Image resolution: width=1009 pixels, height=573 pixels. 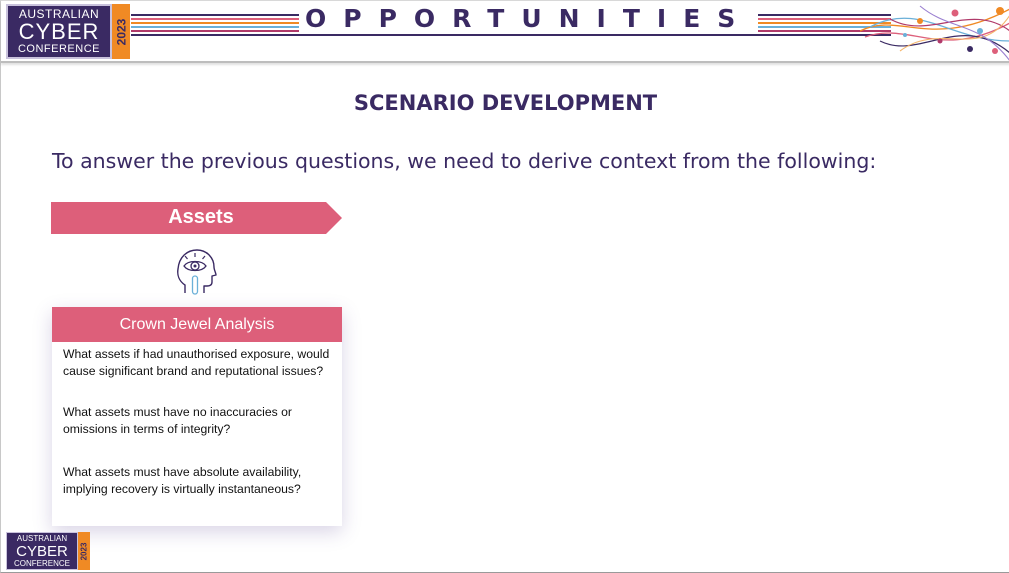 I want to click on assets-label-text: Assets, so click(x=201, y=217).